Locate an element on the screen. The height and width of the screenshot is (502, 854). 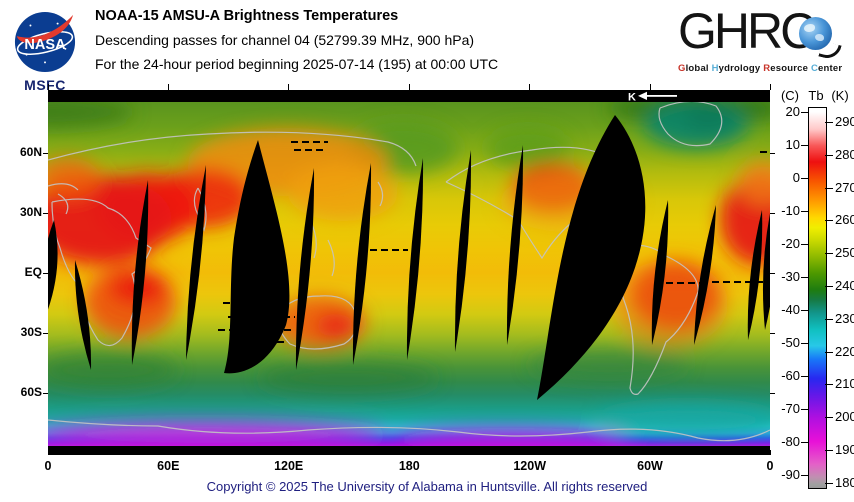
colorbar-celsius-label: -10 is located at coordinates (790, 210).